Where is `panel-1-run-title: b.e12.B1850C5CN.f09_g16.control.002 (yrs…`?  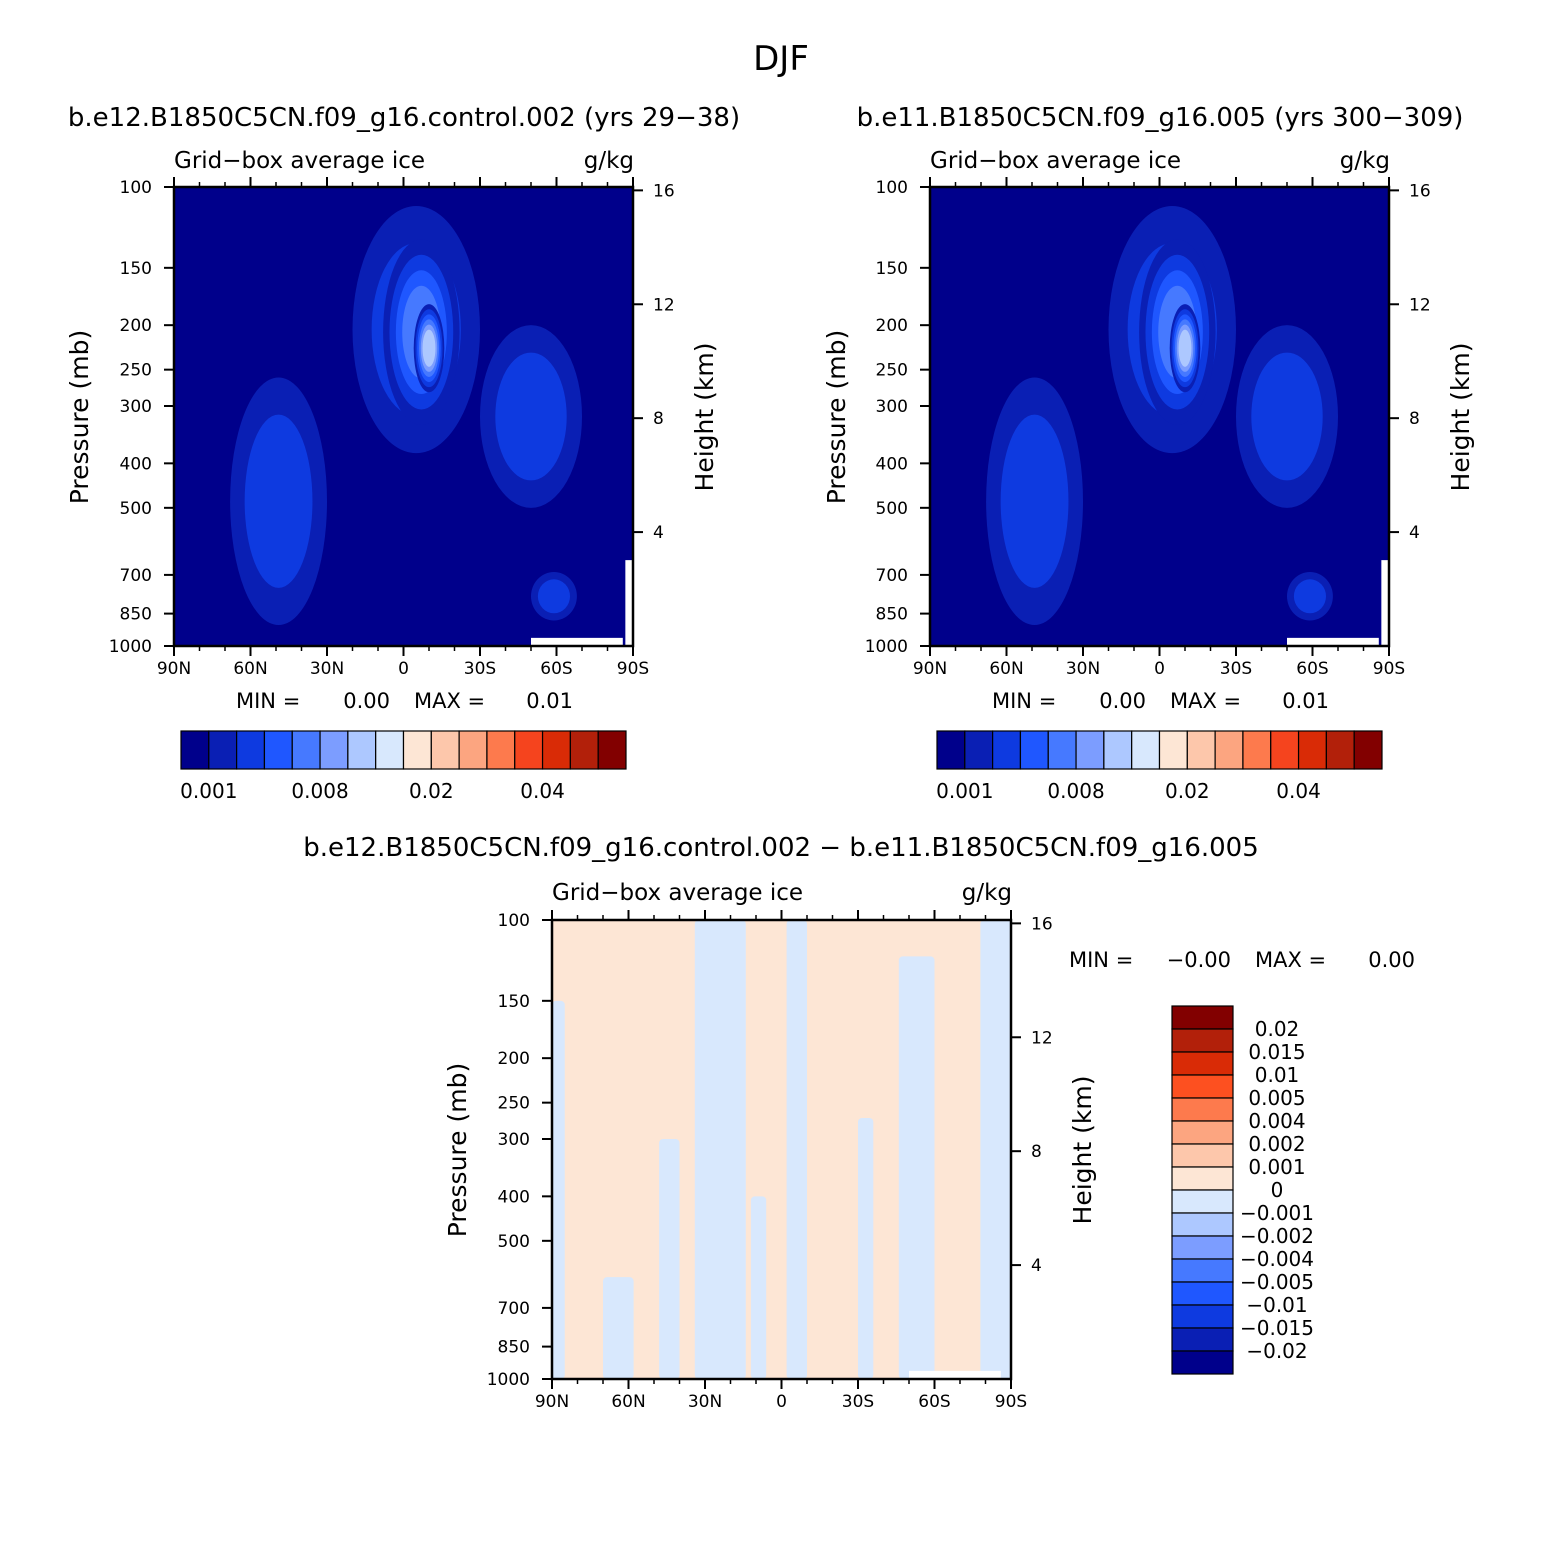
panel-1-run-title: b.e12.B1850C5CN.f09_g16.control.002 (yrs… is located at coordinates (404, 118).